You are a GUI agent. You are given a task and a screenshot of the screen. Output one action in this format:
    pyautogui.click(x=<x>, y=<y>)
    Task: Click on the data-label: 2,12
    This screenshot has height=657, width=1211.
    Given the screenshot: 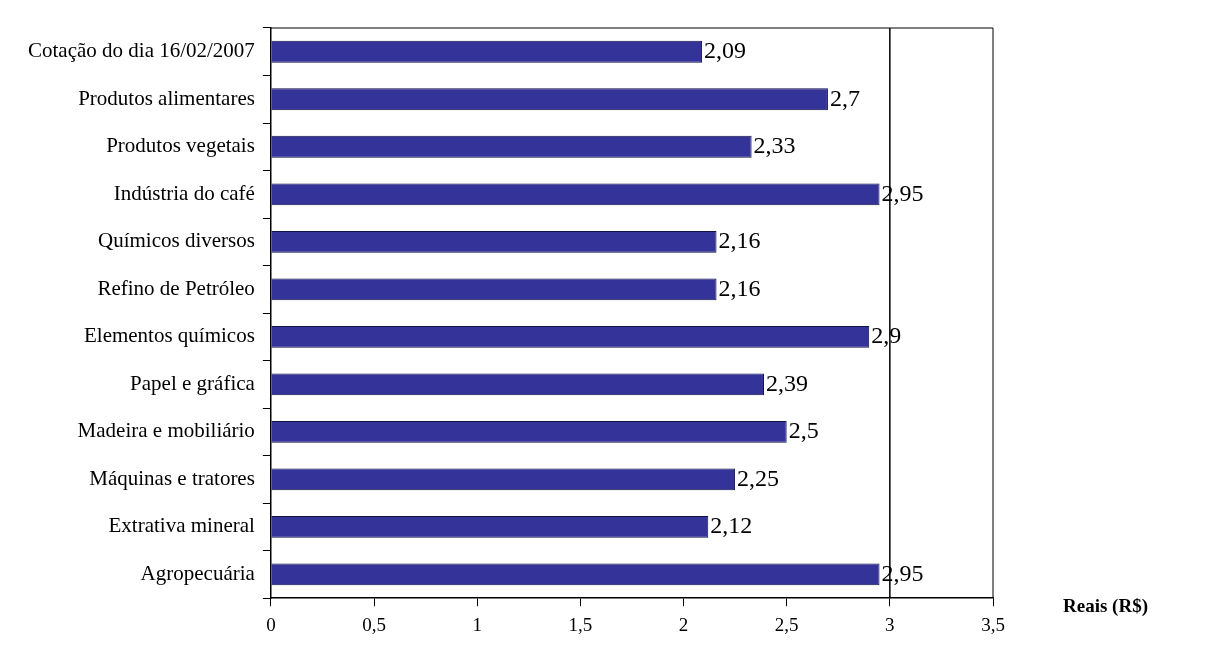 What is the action you would take?
    pyautogui.click(x=731, y=525)
    